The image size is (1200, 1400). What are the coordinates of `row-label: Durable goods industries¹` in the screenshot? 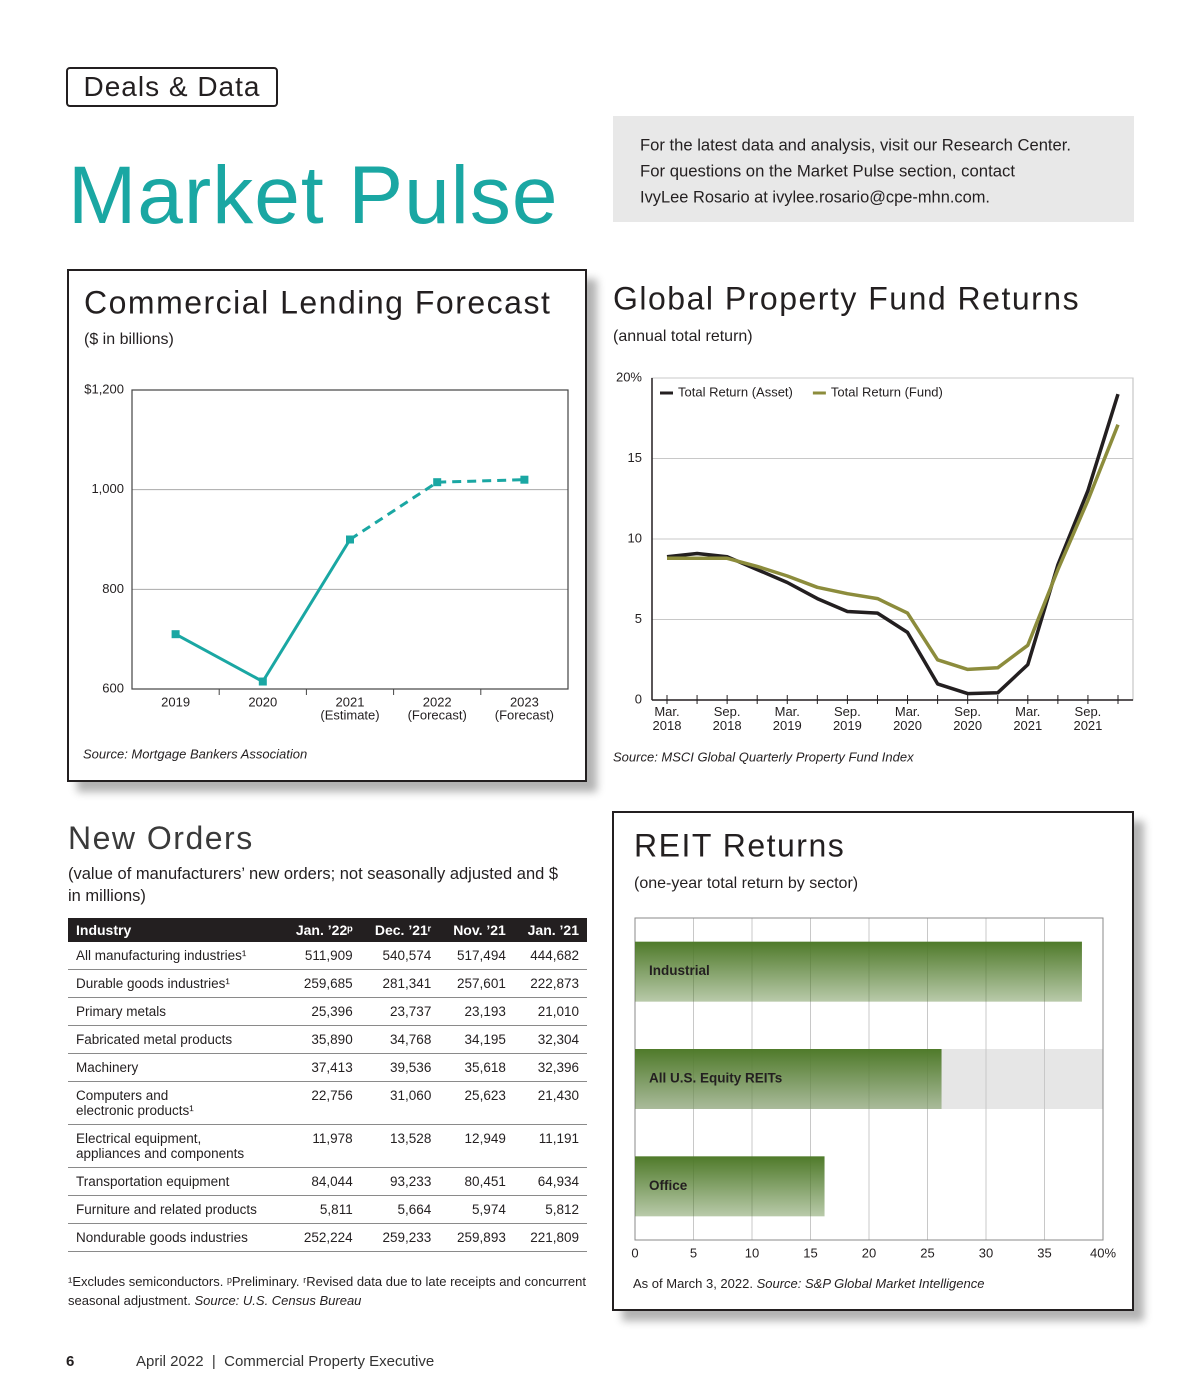 It's located at (175, 983).